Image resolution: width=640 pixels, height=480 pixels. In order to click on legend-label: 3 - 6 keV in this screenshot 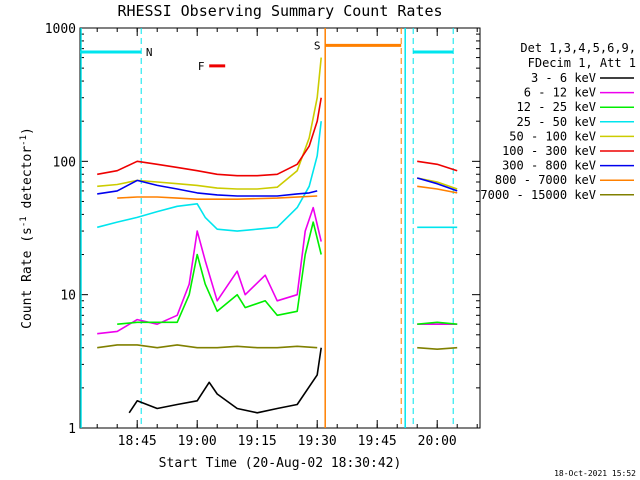, I will do `click(563, 78)`.